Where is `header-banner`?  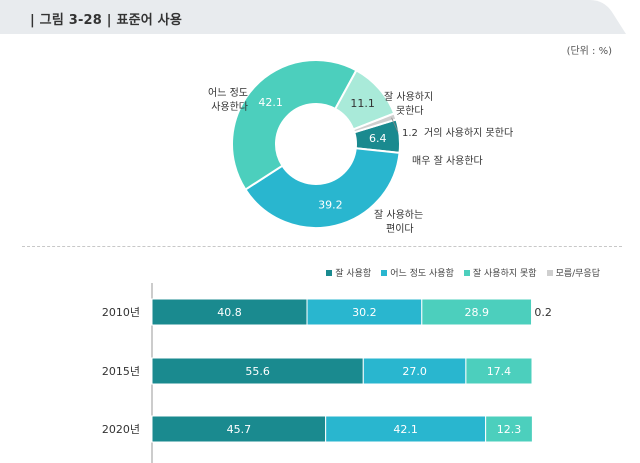 header-banner is located at coordinates (313, 17).